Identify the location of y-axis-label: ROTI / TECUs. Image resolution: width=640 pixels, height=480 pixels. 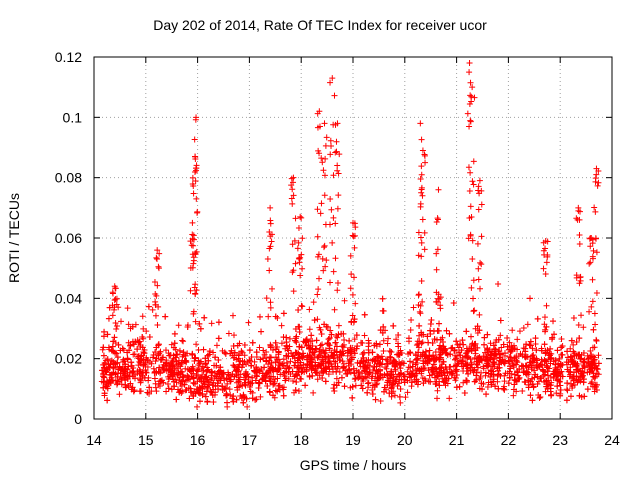
(14, 238).